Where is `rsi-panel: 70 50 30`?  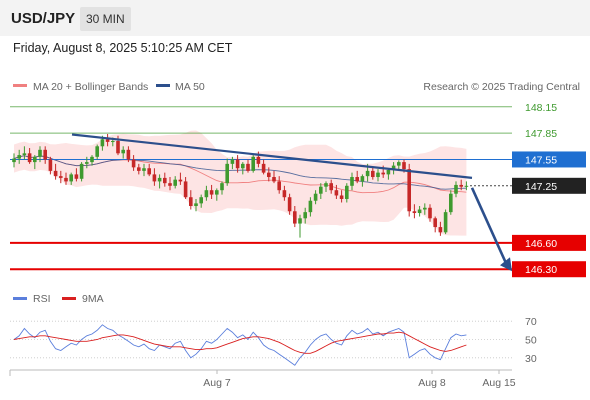
rsi-panel: 70 50 30 is located at coordinates (273, 341).